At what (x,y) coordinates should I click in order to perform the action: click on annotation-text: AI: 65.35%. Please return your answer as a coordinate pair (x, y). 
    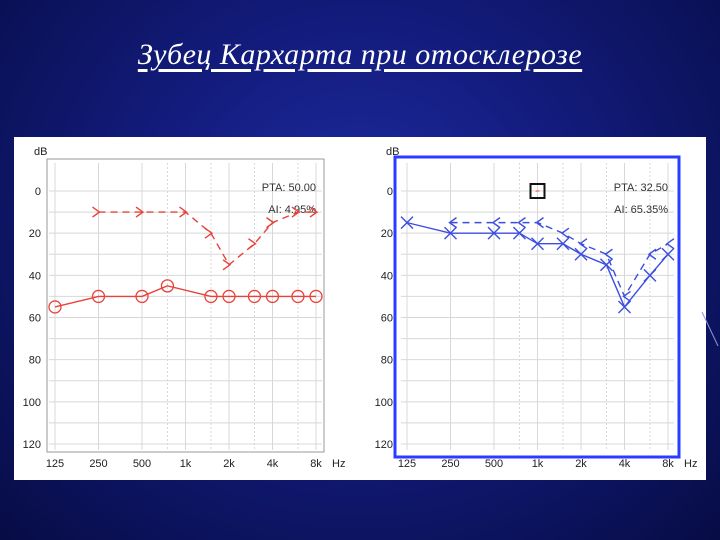
    Looking at the image, I should click on (641, 210).